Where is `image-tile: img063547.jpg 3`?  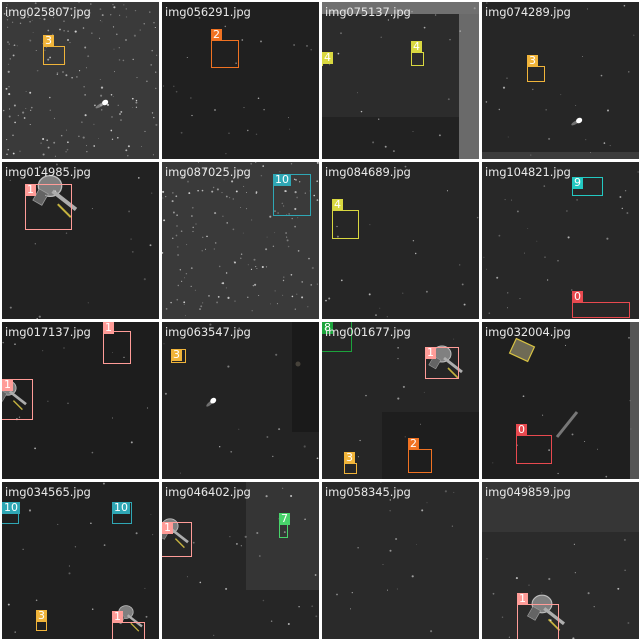 image-tile: img063547.jpg 3 is located at coordinates (240, 400).